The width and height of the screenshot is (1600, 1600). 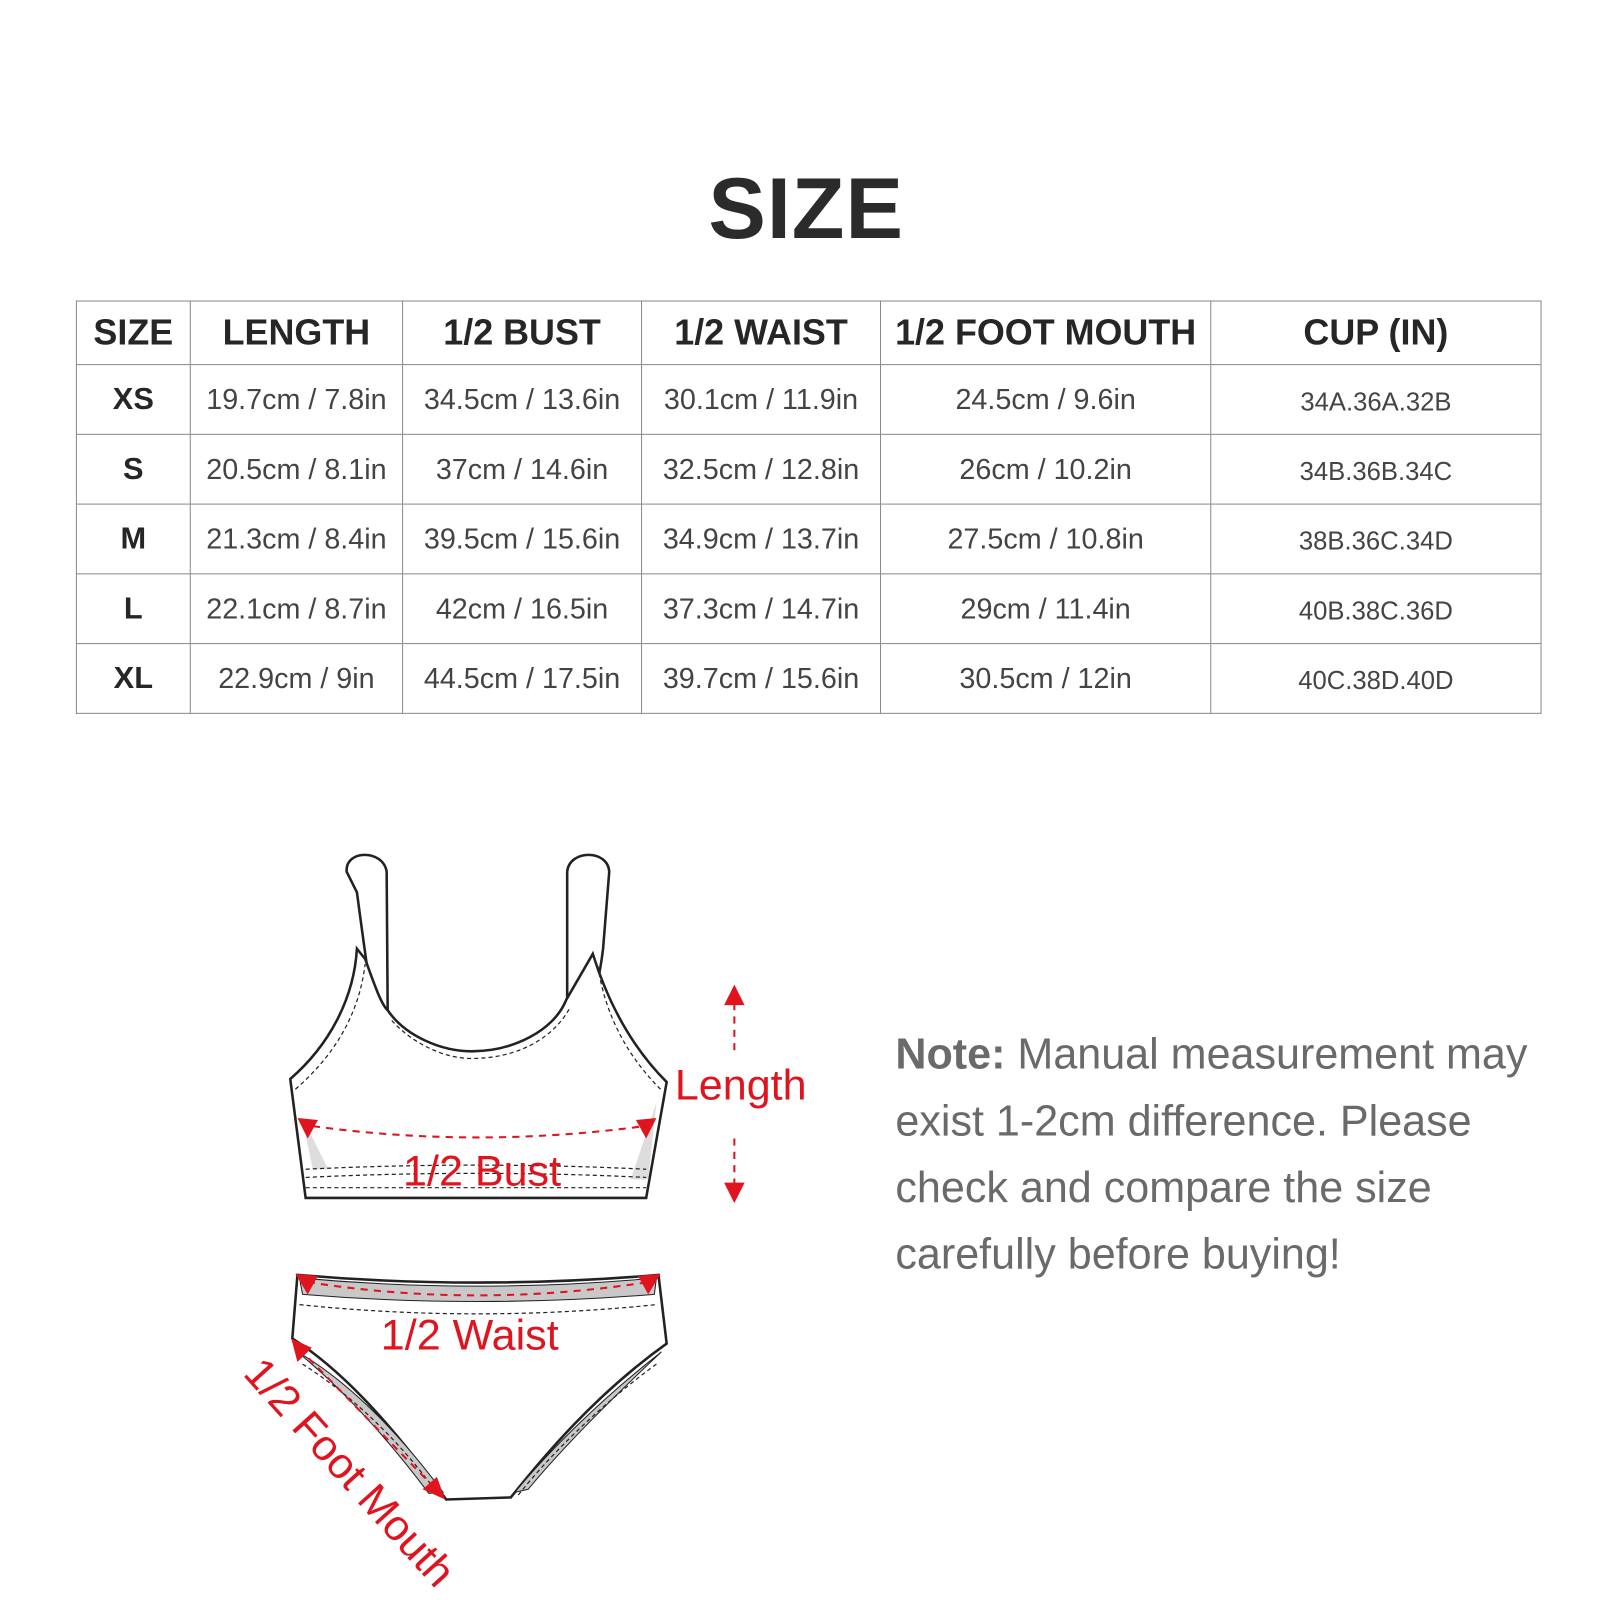 What do you see at coordinates (761, 609) in the screenshot?
I see `cell-waist: 37.3cm / 14.7in` at bounding box center [761, 609].